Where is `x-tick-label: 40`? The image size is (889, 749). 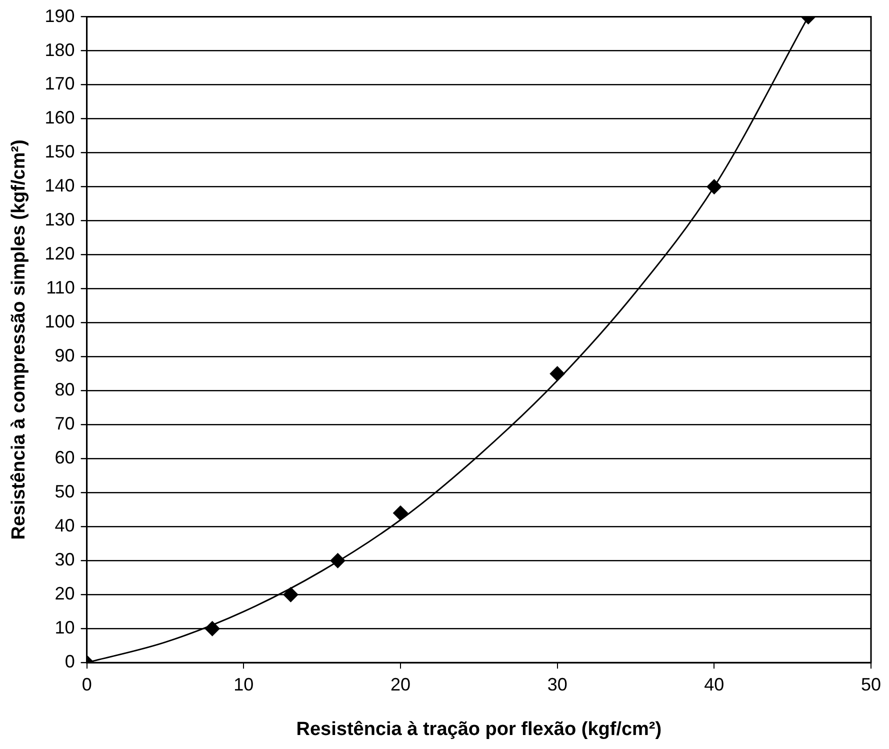
x-tick-label: 40 is located at coordinates (714, 684).